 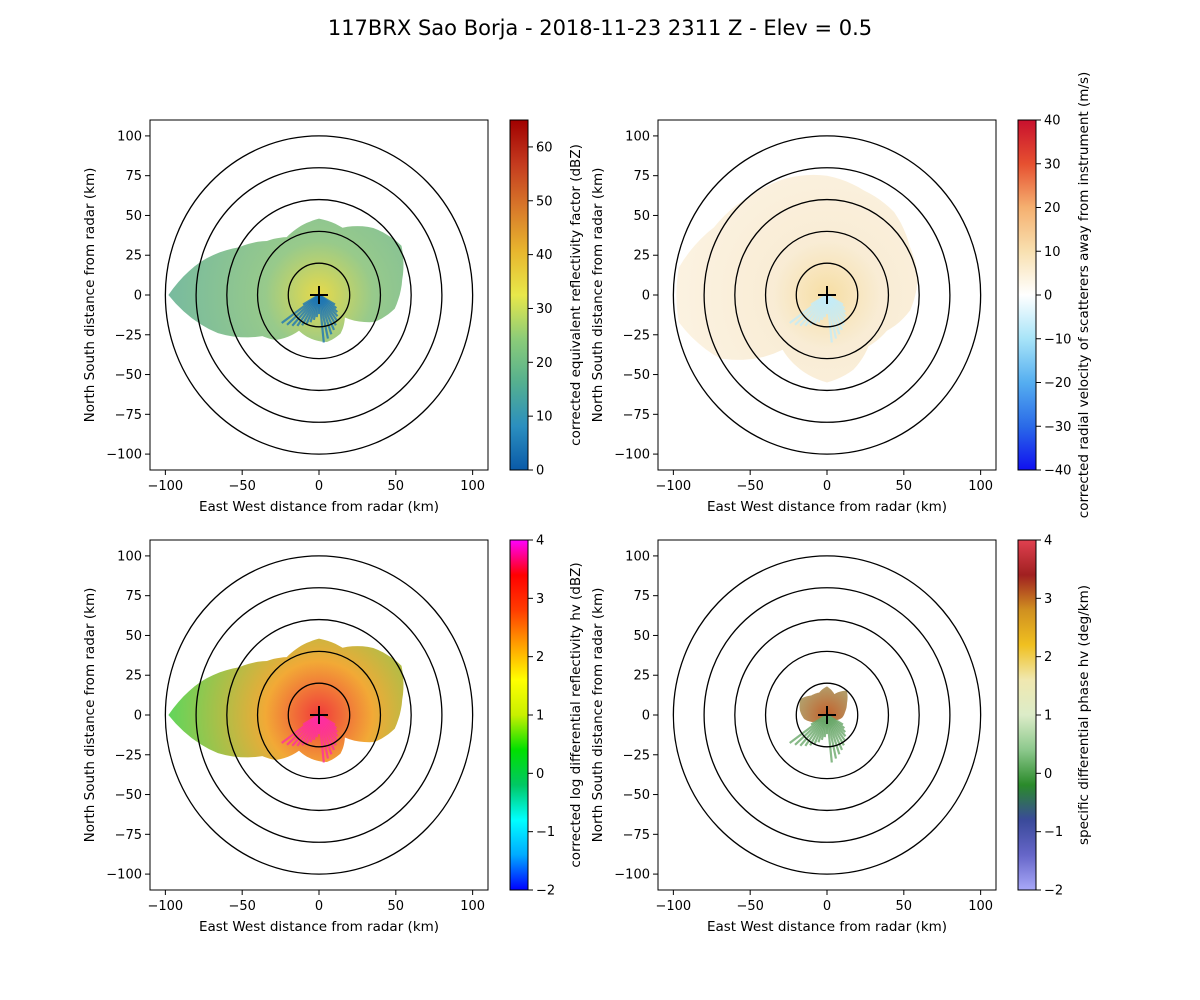 I want to click on colorbar-tick-label: 60, so click(x=544, y=147).